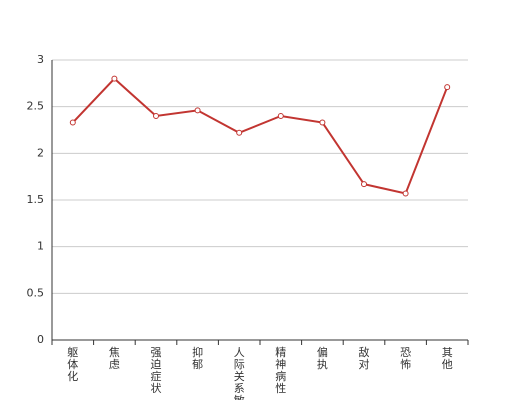  I want to click on x-tick-label: 精神病性, so click(280, 370).